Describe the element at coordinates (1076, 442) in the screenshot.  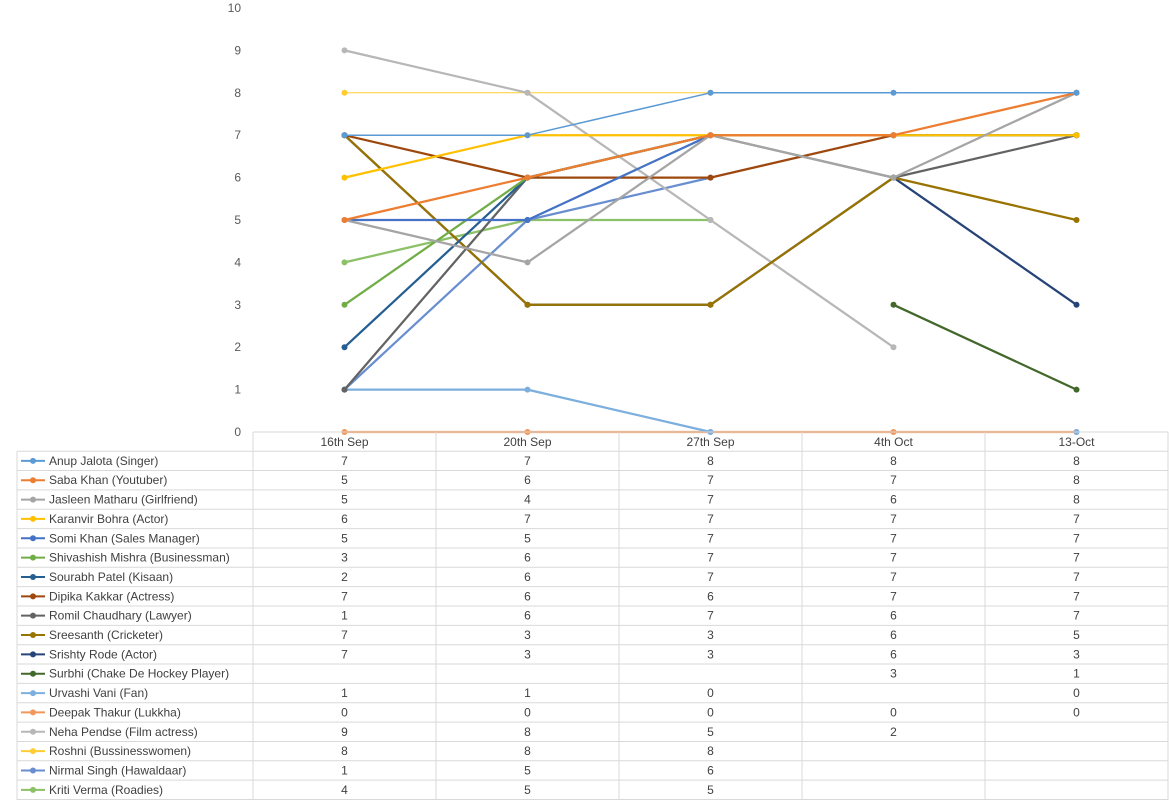
I see `x-tick-label: 13-Oct` at that location.